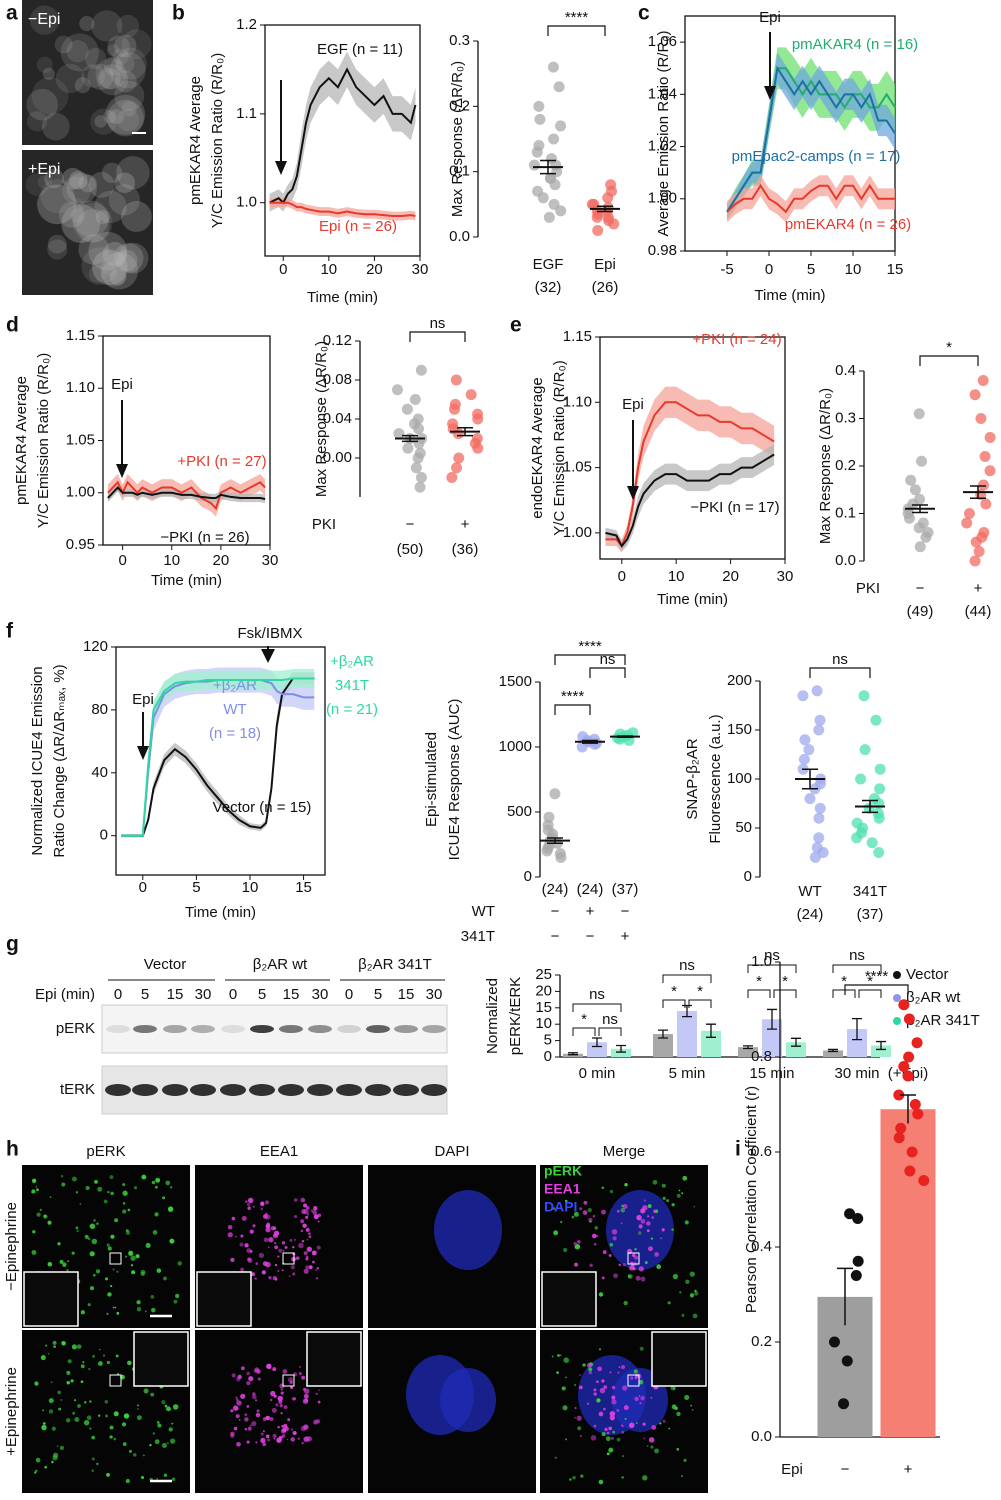  What do you see at coordinates (349, 994) in the screenshot?
I see `lane-label: 0` at bounding box center [349, 994].